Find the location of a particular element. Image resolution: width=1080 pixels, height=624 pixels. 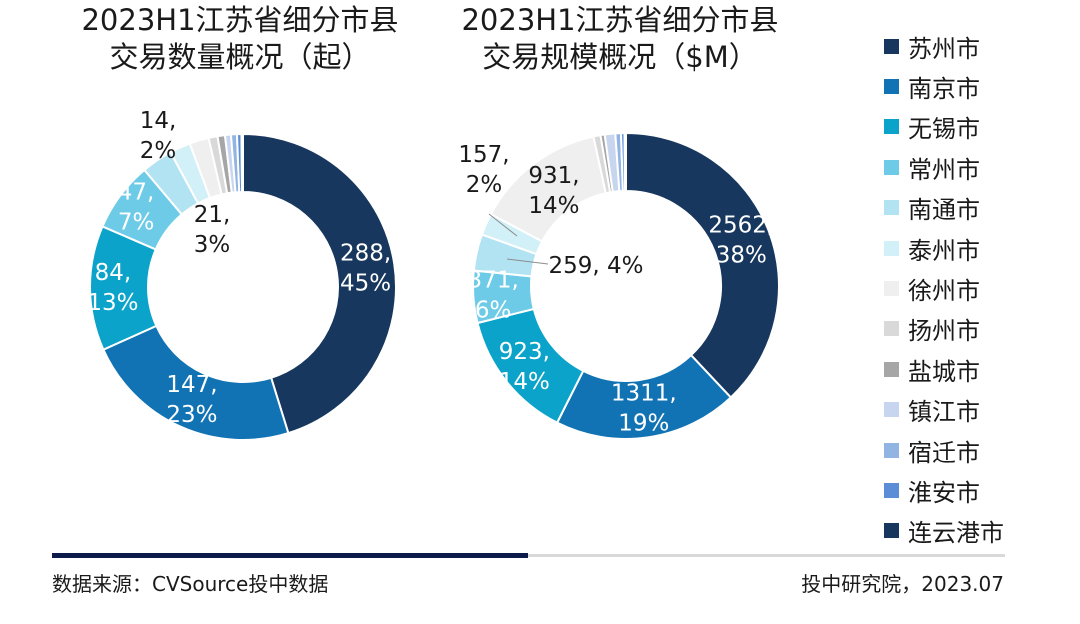

legend-item: 镇江市 is located at coordinates (944, 410).